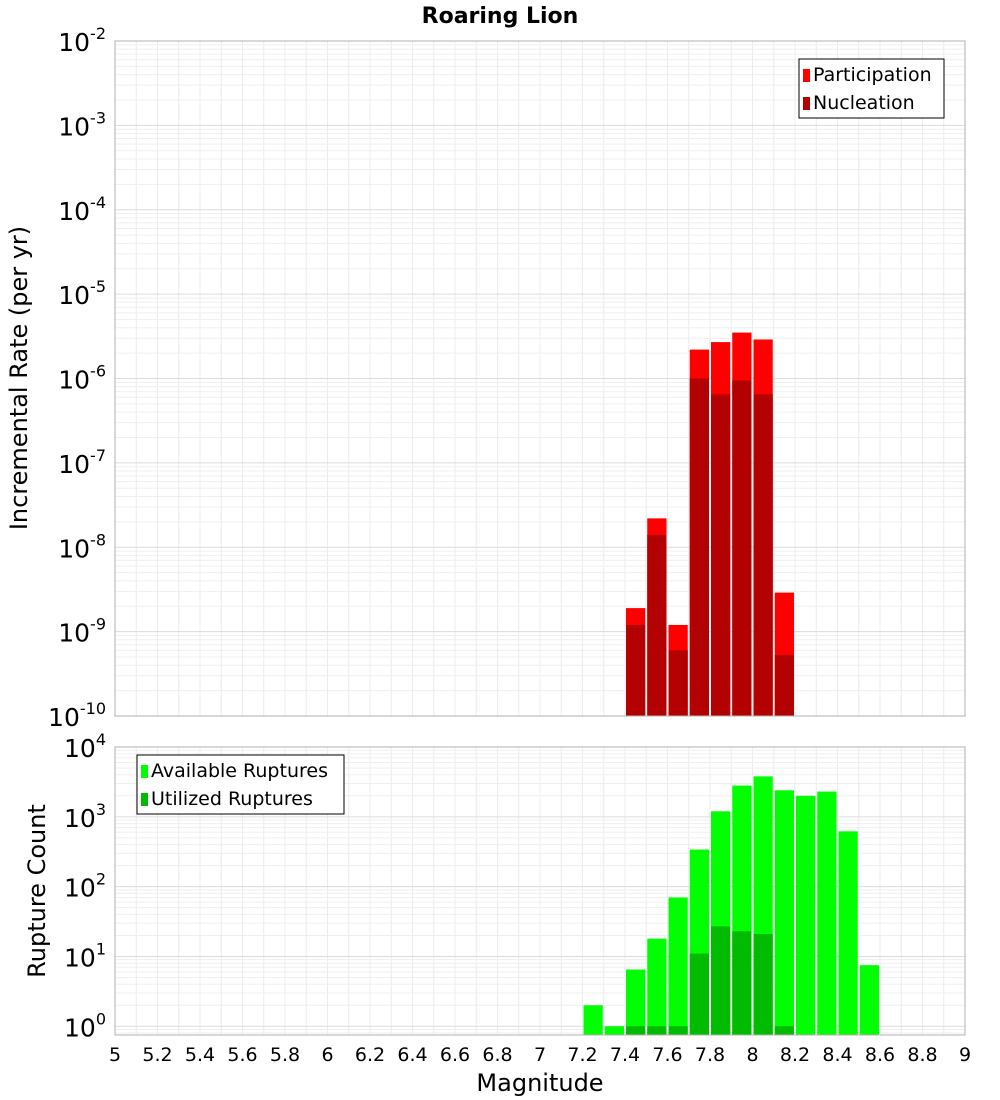 Image resolution: width=1000 pixels, height=1100 pixels. What do you see at coordinates (327, 1055) in the screenshot?
I see `x-tick-label: 6` at bounding box center [327, 1055].